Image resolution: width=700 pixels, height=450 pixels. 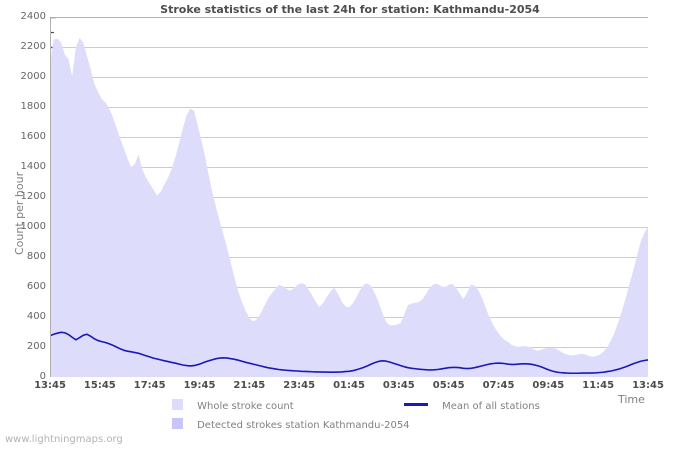 I want to click on y-tick-label: 200, so click(x=36, y=346).